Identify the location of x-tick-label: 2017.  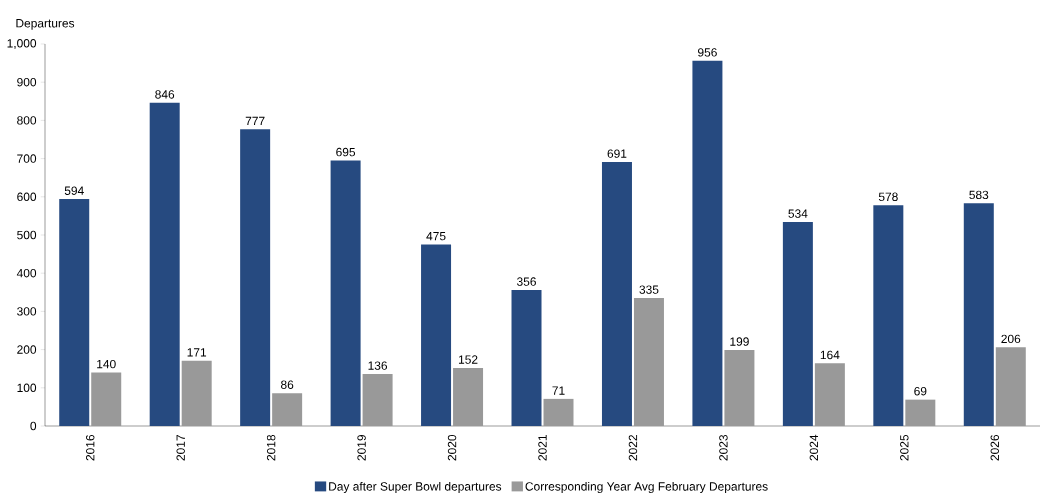
(180, 448).